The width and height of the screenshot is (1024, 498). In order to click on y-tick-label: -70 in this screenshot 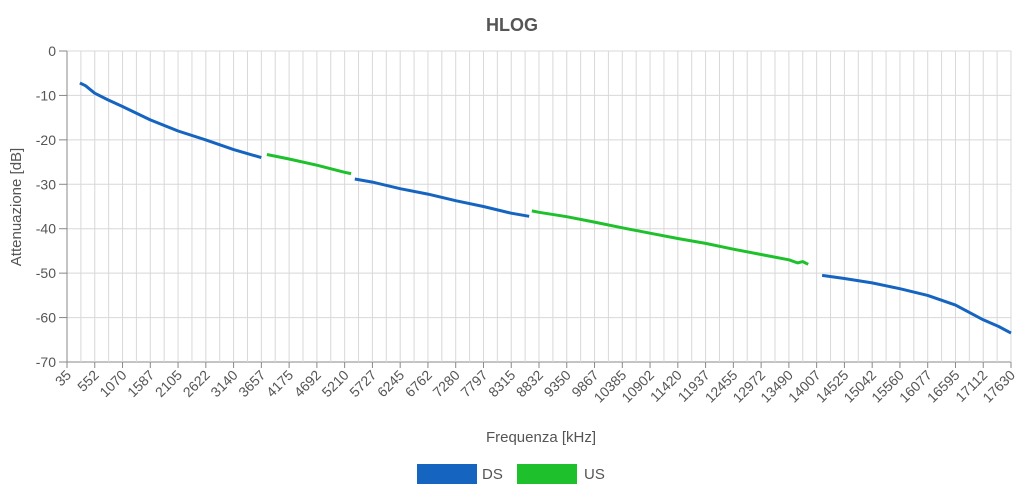, I will do `click(46, 362)`.